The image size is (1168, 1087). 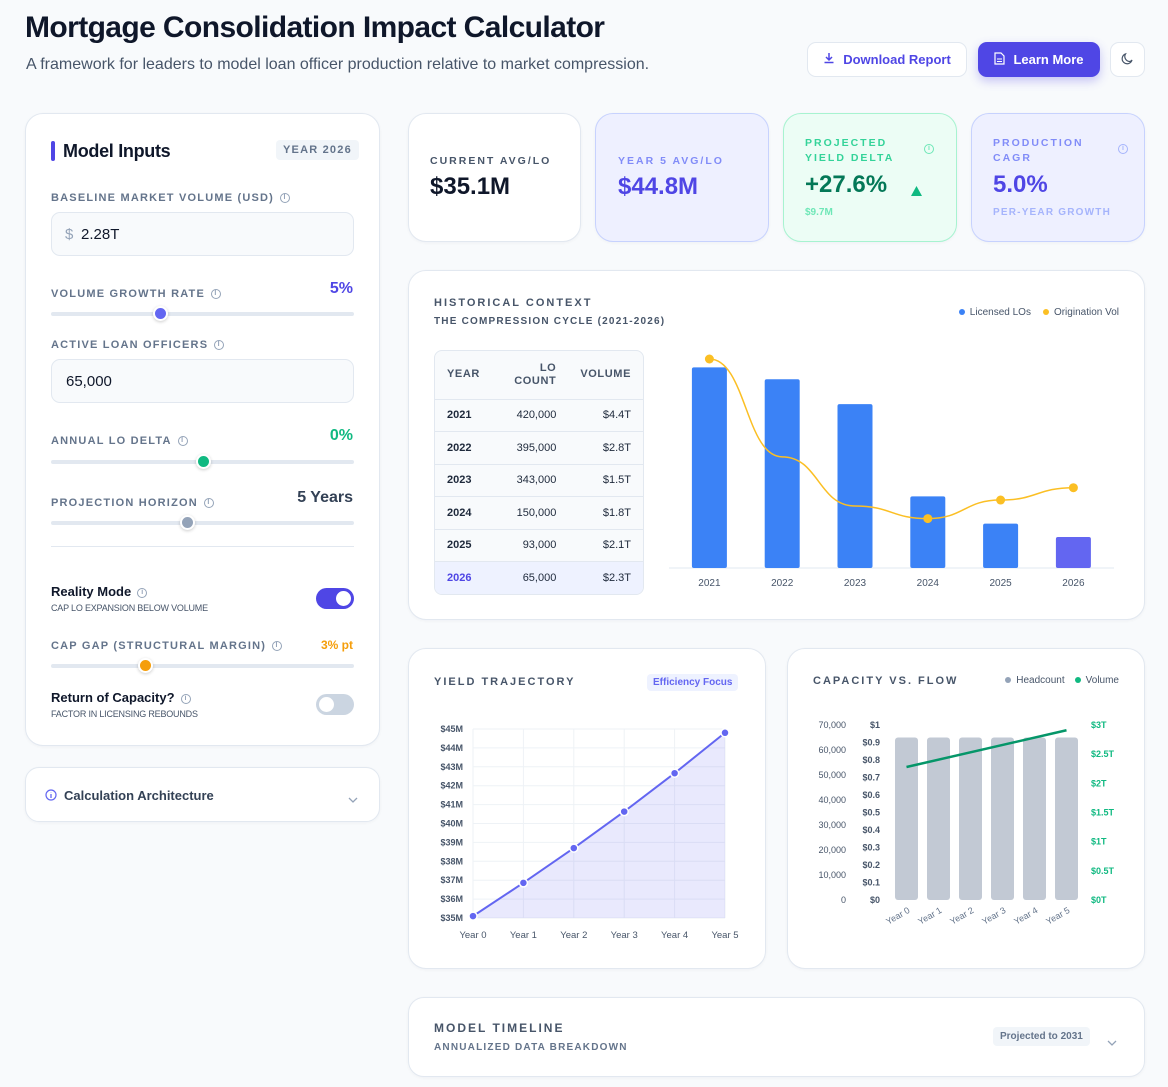 I want to click on kpi-label: PRODUCTION CAGR, so click(x=1038, y=150).